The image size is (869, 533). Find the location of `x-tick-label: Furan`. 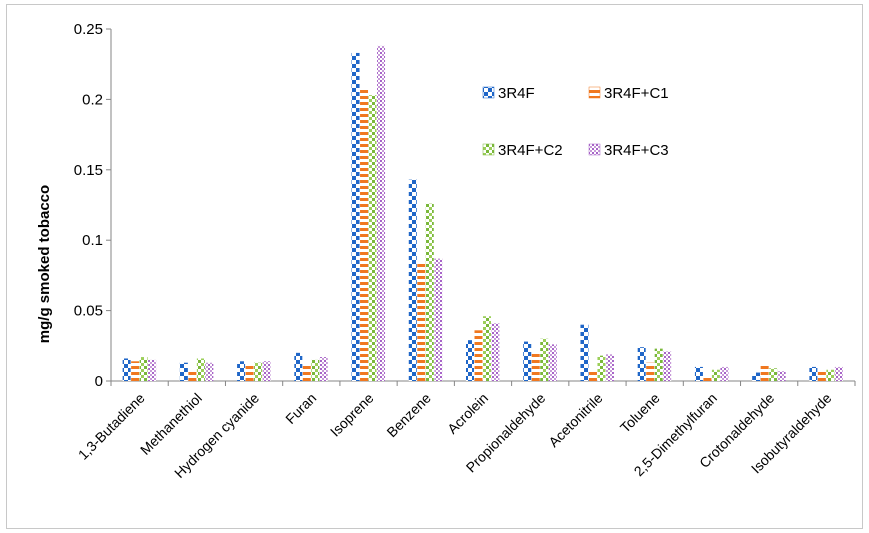

x-tick-label: Furan is located at coordinates (300, 408).